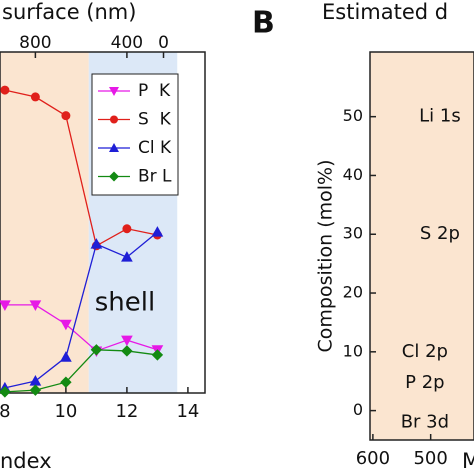  What do you see at coordinates (424, 382) in the screenshot?
I see `annotation: P 2p` at bounding box center [424, 382].